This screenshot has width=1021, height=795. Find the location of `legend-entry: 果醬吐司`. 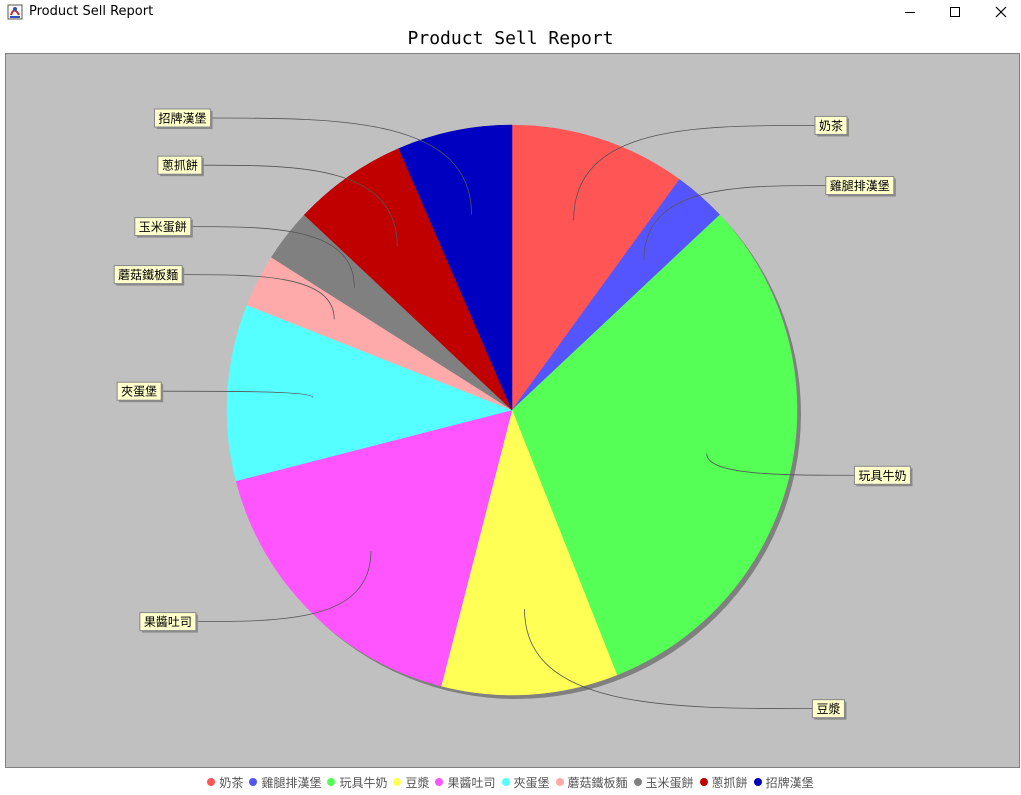

legend-entry: 果醬吐司 is located at coordinates (465, 782).